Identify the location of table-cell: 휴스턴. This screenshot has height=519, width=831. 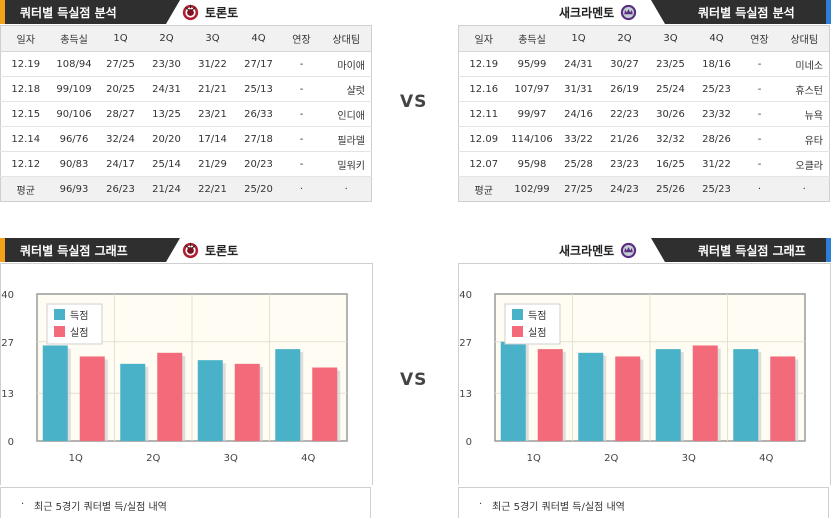
(804, 89).